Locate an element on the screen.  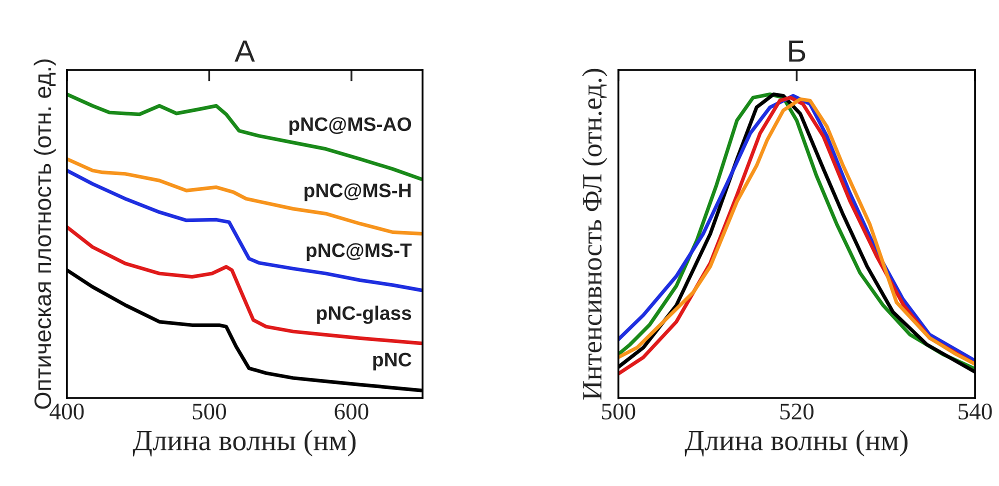
series-label: pNC@MS-T is located at coordinates (359, 252).